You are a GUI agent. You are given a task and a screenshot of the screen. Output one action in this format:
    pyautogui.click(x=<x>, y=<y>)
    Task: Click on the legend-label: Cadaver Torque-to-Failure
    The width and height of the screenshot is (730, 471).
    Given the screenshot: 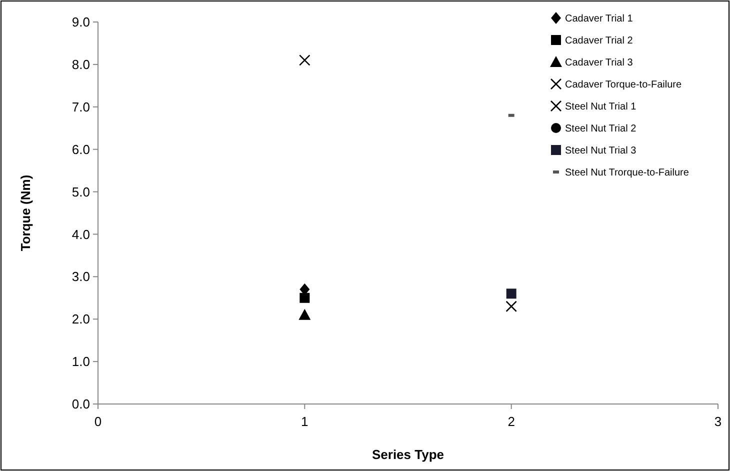 What is the action you would take?
    pyautogui.click(x=623, y=85)
    